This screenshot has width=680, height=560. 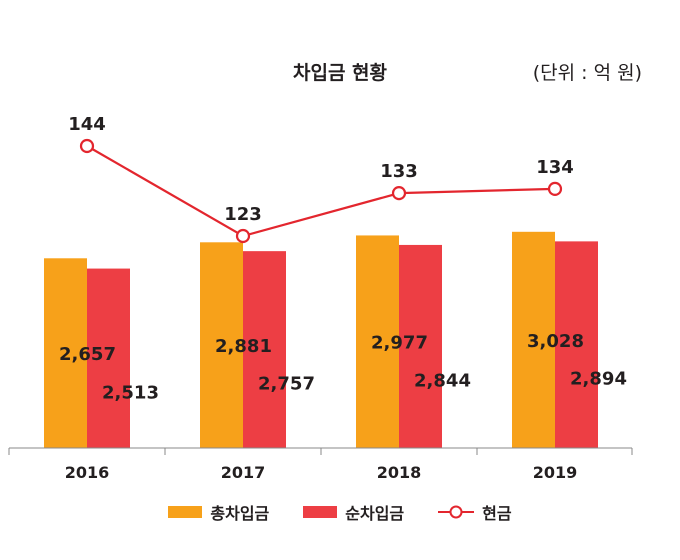 What do you see at coordinates (555, 167) in the screenshot?
I see `data-label-cash-2019: 134` at bounding box center [555, 167].